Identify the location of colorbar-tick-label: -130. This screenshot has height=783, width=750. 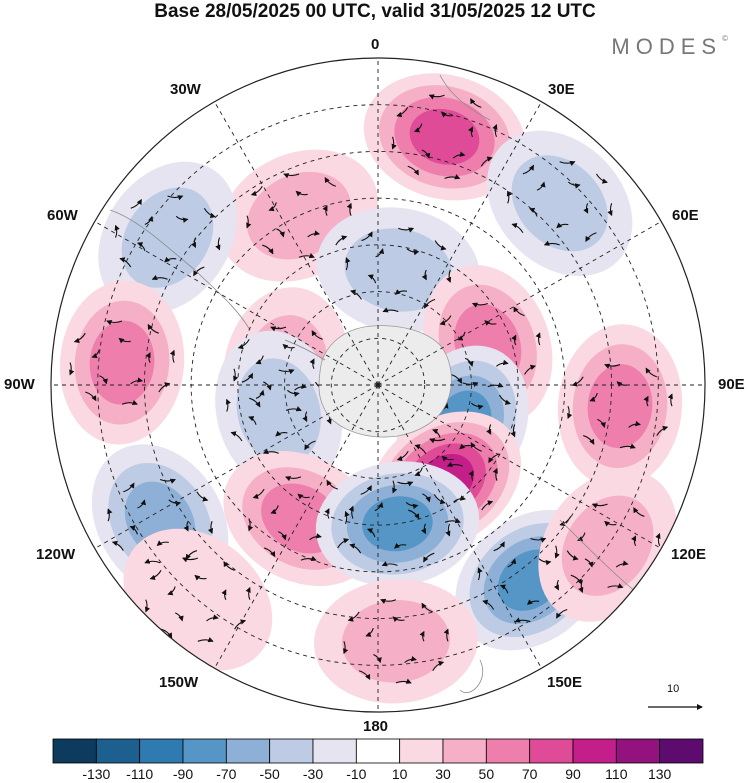
(96, 774).